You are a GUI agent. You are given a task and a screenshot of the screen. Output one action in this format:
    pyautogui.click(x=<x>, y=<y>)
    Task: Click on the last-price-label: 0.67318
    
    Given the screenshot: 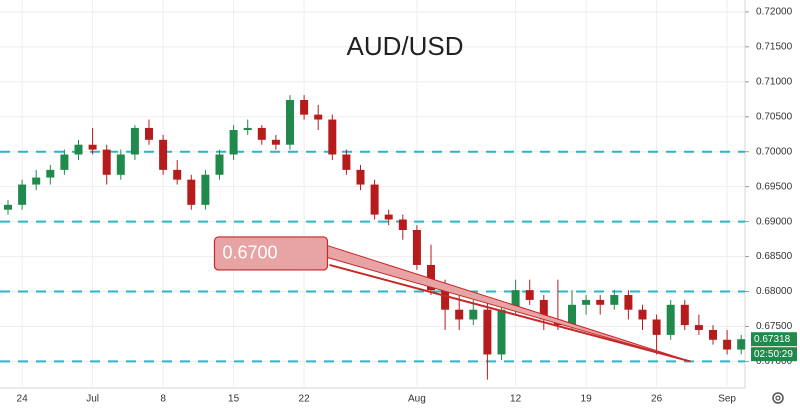 What is the action you would take?
    pyautogui.click(x=772, y=339)
    